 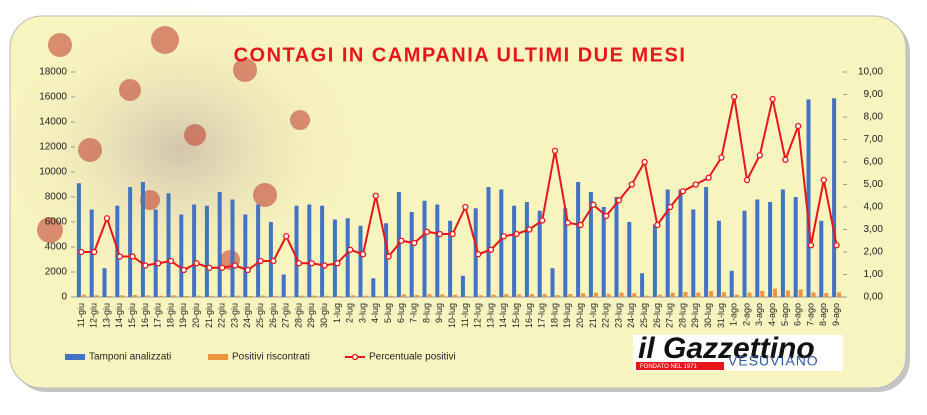 I want to click on x-tick-label: 16-lug, so click(x=529, y=315).